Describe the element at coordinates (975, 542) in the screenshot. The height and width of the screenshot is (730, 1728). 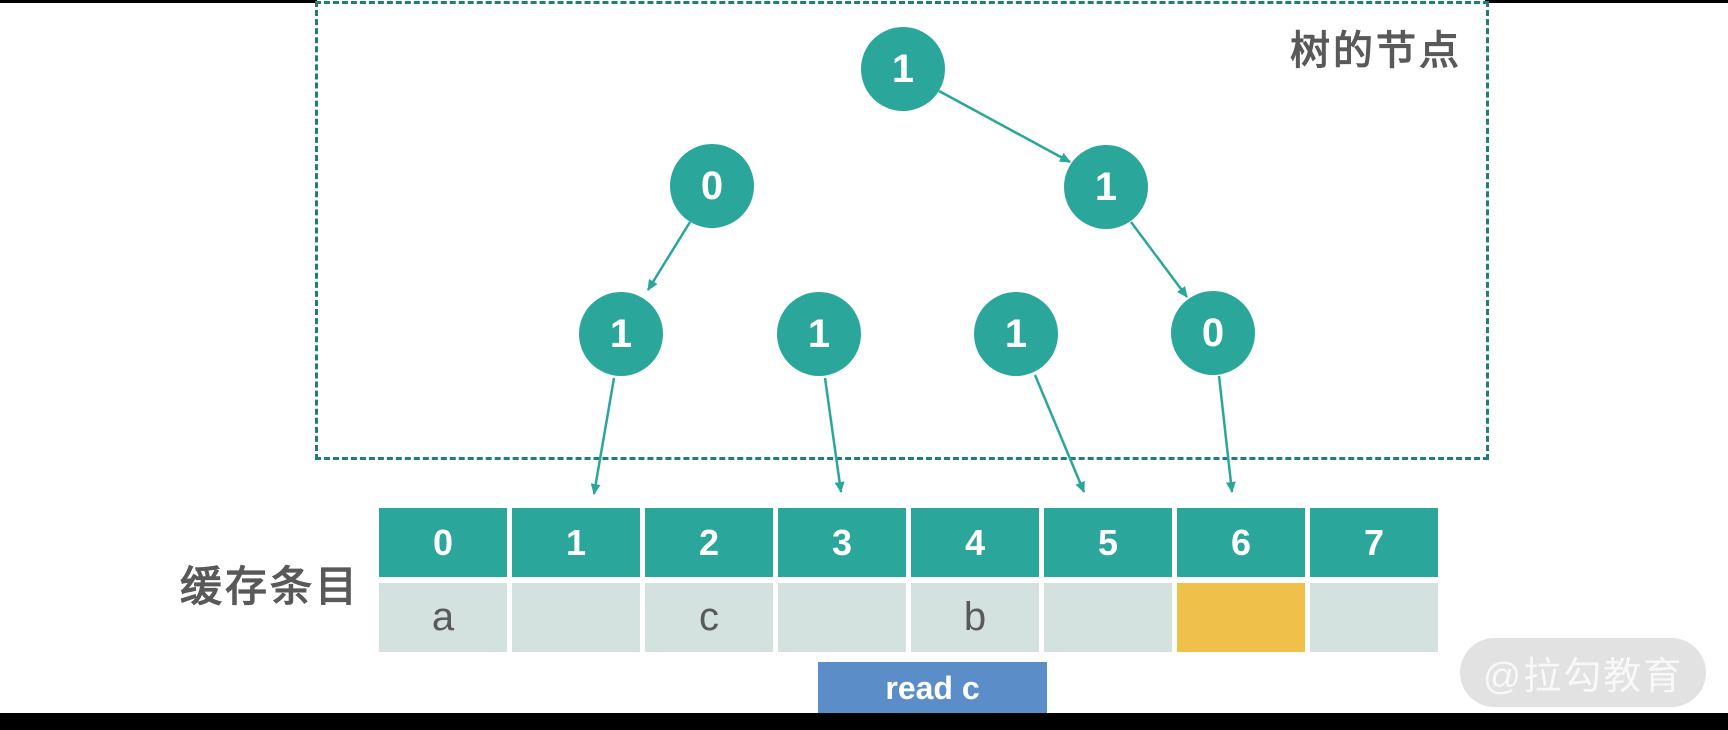
I see `cache-index-cell-4: 4` at that location.